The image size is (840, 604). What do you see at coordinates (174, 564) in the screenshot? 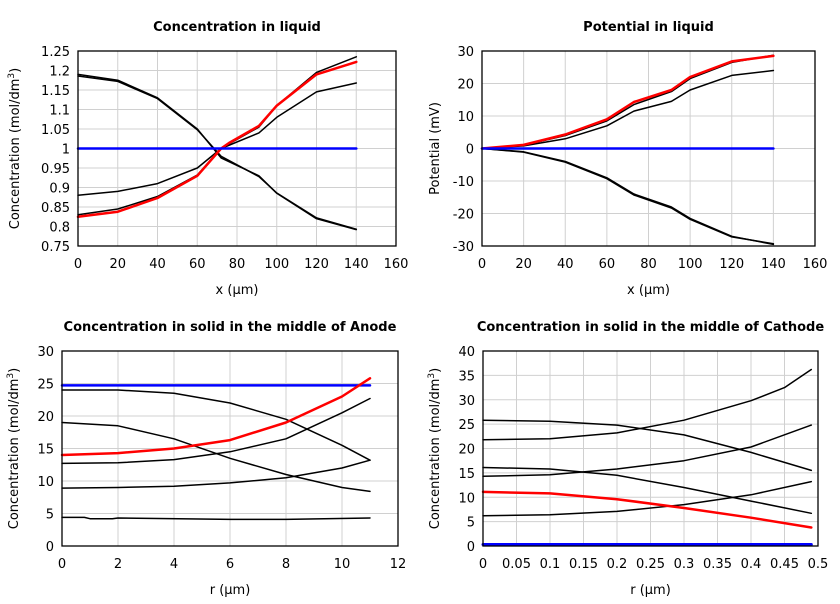
I see `x-tick-label: 4` at bounding box center [174, 564].